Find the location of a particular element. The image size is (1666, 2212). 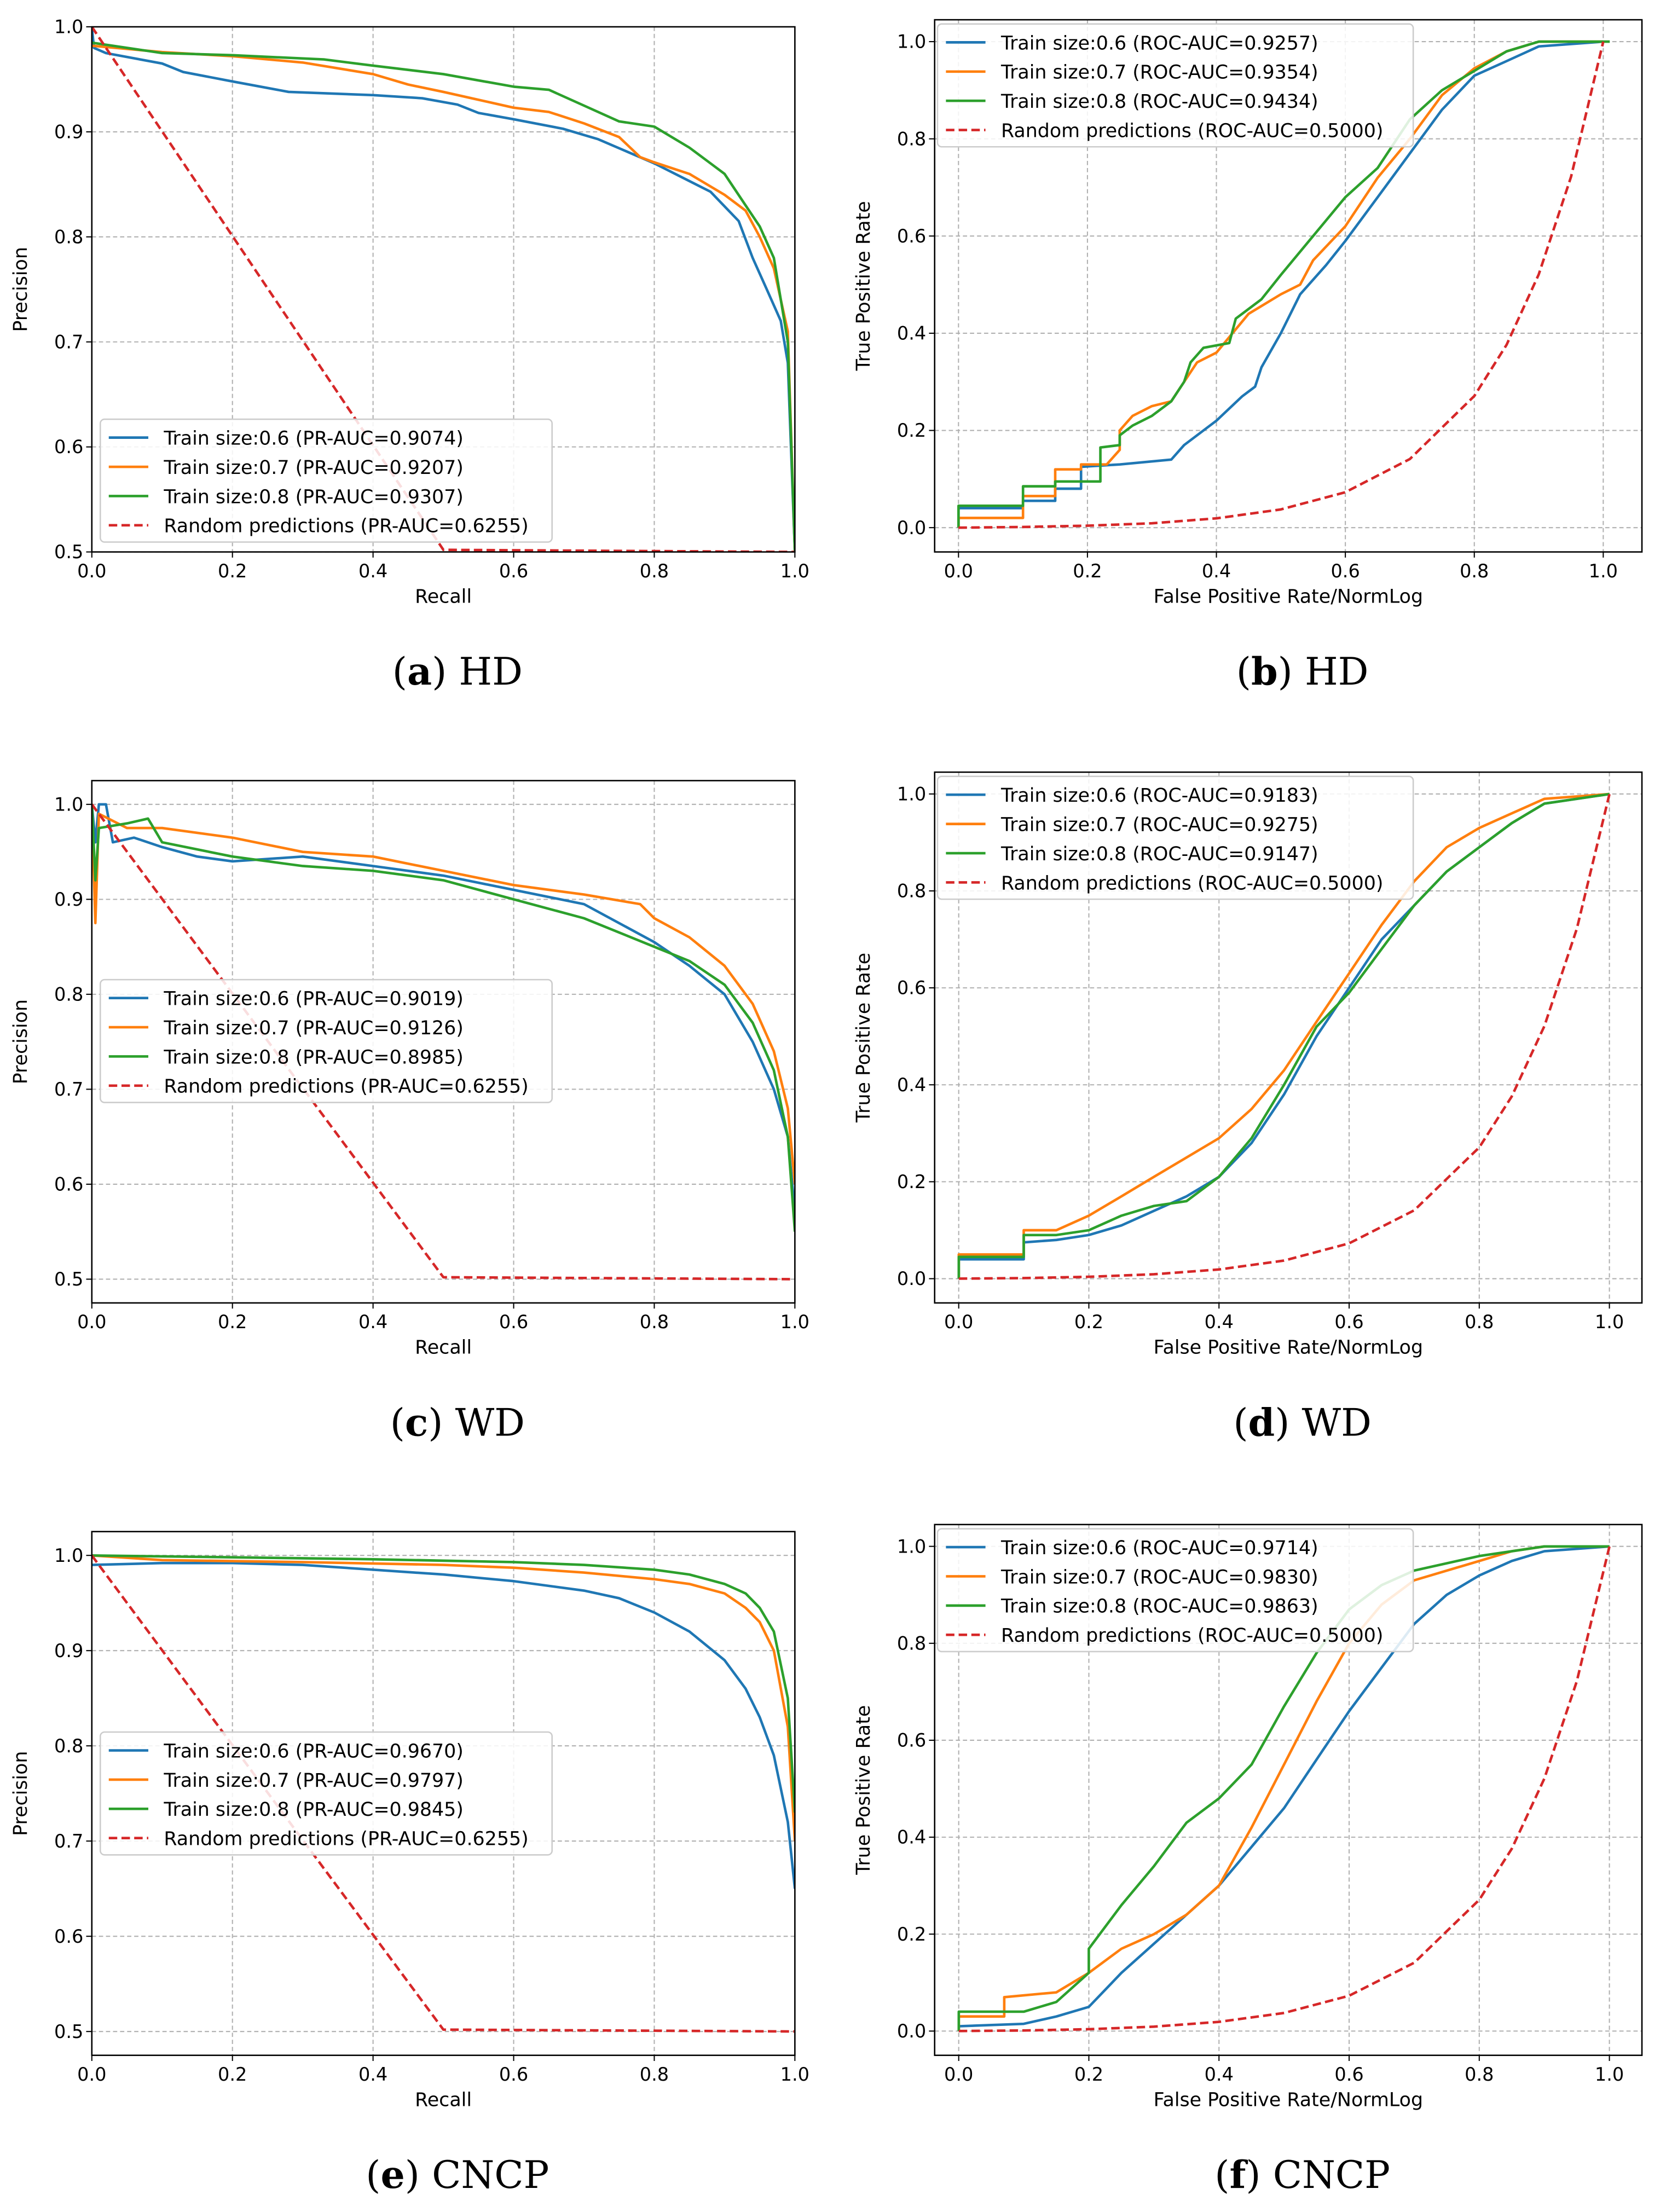

caption-text: HD is located at coordinates (491, 672).